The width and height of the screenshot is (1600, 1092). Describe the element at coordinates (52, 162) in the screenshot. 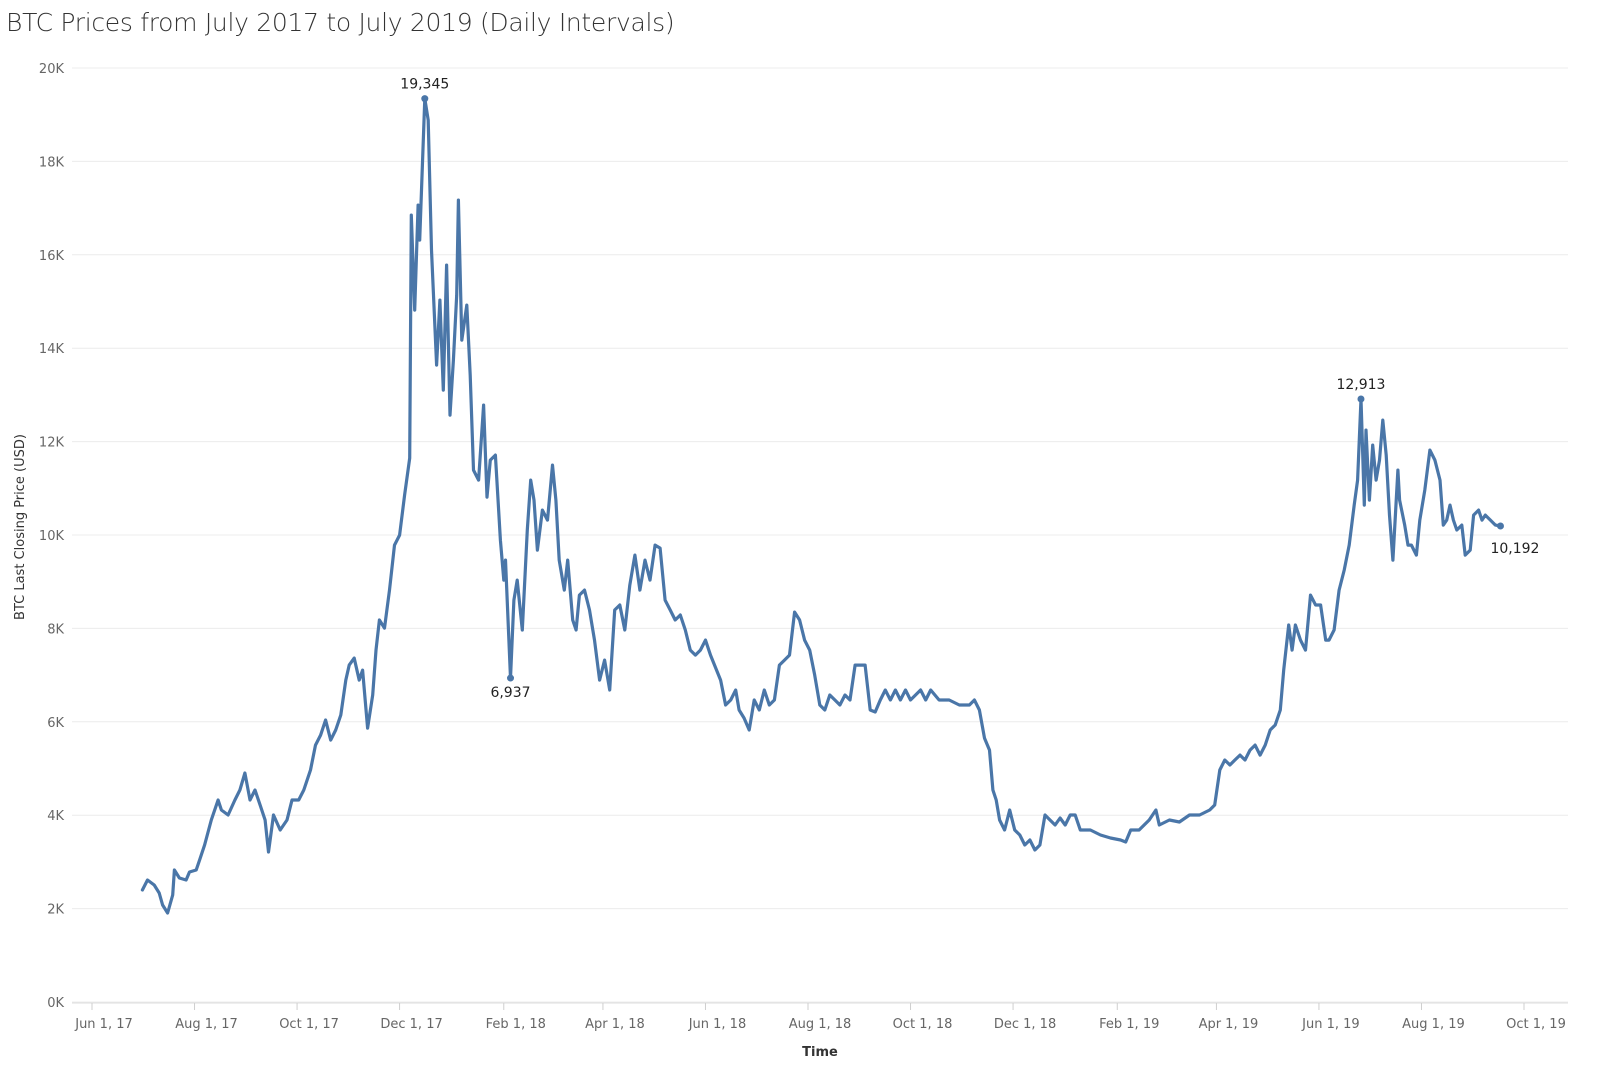

I see `y-tick-label: 18K` at that location.